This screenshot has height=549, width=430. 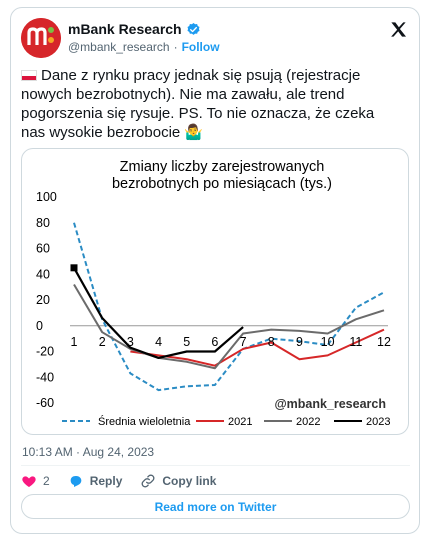 I want to click on x-tick-label: 4, so click(x=158, y=342).